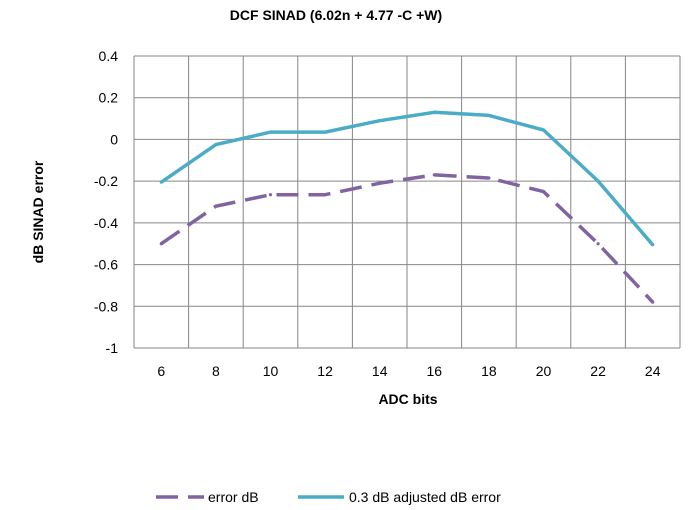 The image size is (691, 510). I want to click on y-tick-label: -0.2, so click(106, 181).